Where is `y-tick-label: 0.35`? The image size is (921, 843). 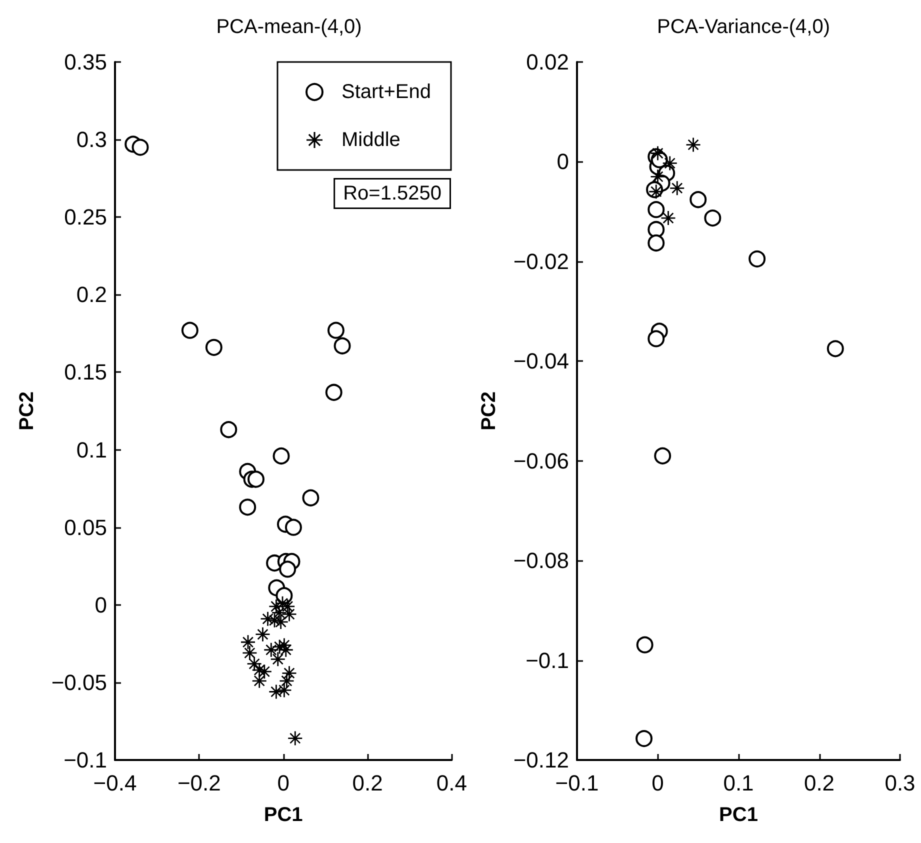
y-tick-label: 0.35 is located at coordinates (85, 62).